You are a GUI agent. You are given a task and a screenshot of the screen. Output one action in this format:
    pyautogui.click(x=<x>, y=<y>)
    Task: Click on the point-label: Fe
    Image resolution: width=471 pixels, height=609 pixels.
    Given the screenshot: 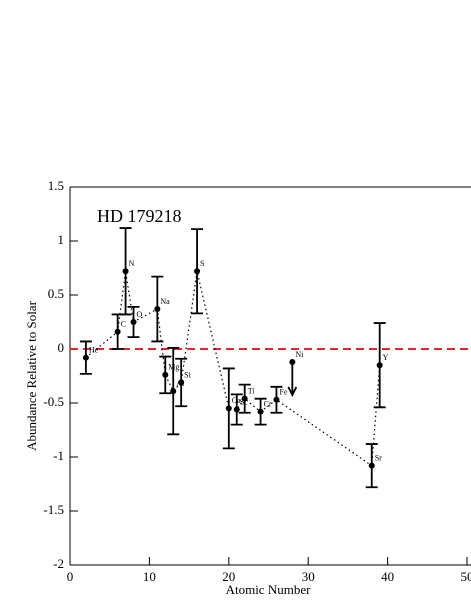 What is the action you would take?
    pyautogui.click(x=283, y=392)
    